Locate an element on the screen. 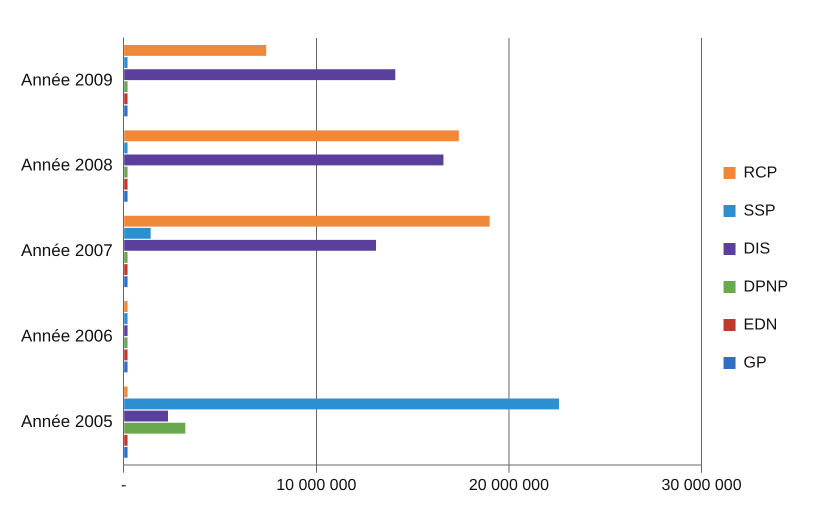 The image size is (828, 523). y-tick-label: Année 2005 is located at coordinates (66, 421).